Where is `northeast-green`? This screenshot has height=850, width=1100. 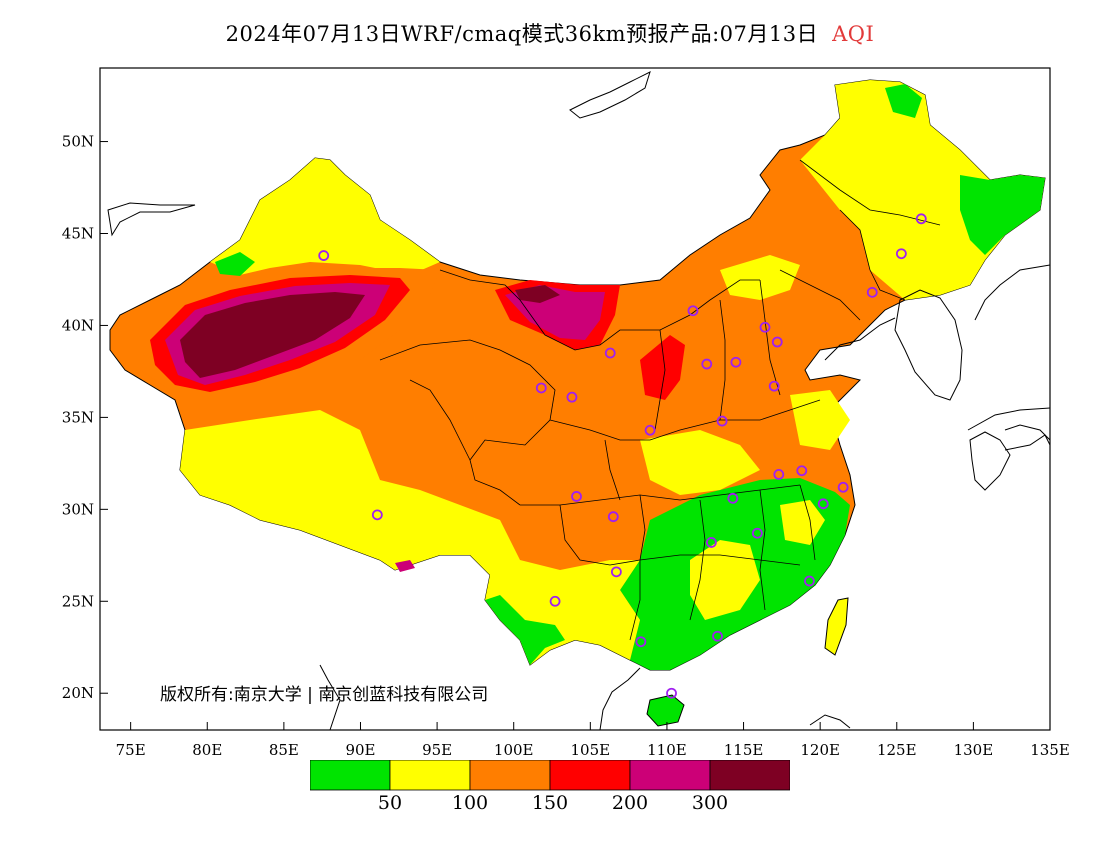
northeast-green is located at coordinates (1002, 215).